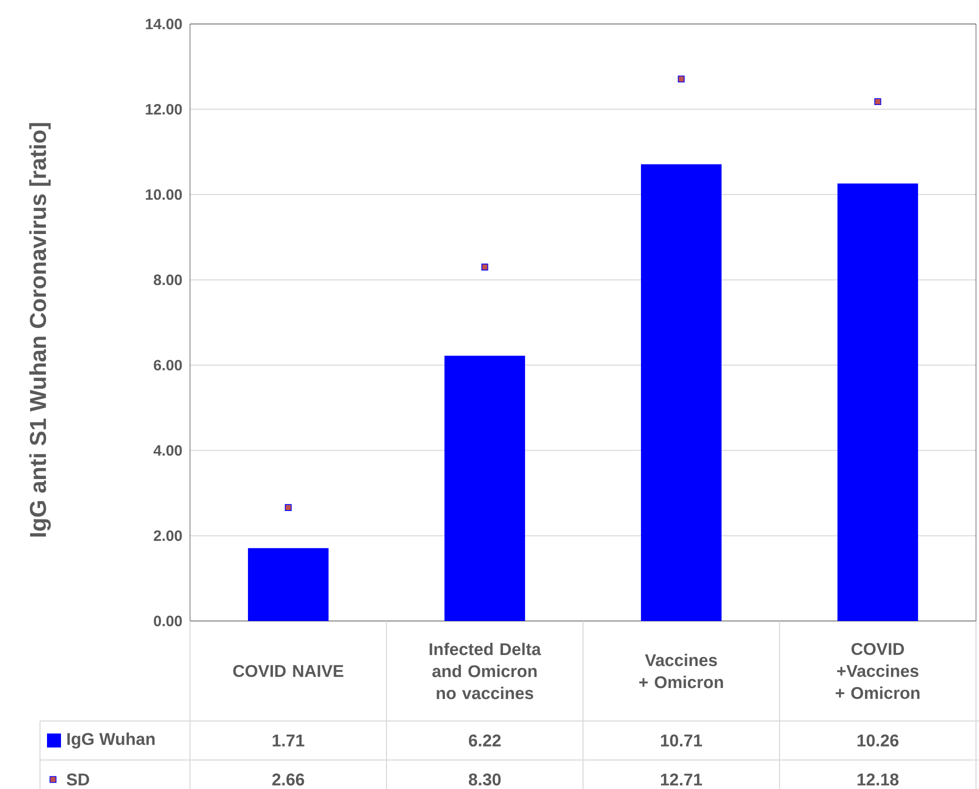  Describe the element at coordinates (681, 780) in the screenshot. I see `data-label: 12.71` at that location.